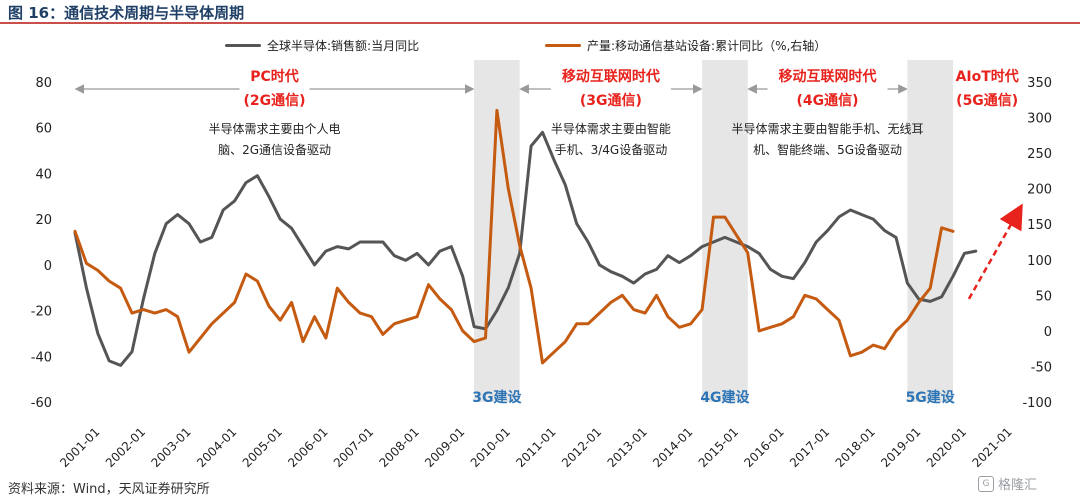 The image size is (1080, 499). What do you see at coordinates (262, 447) in the screenshot?
I see `x-tick-4: 2005-01` at bounding box center [262, 447].